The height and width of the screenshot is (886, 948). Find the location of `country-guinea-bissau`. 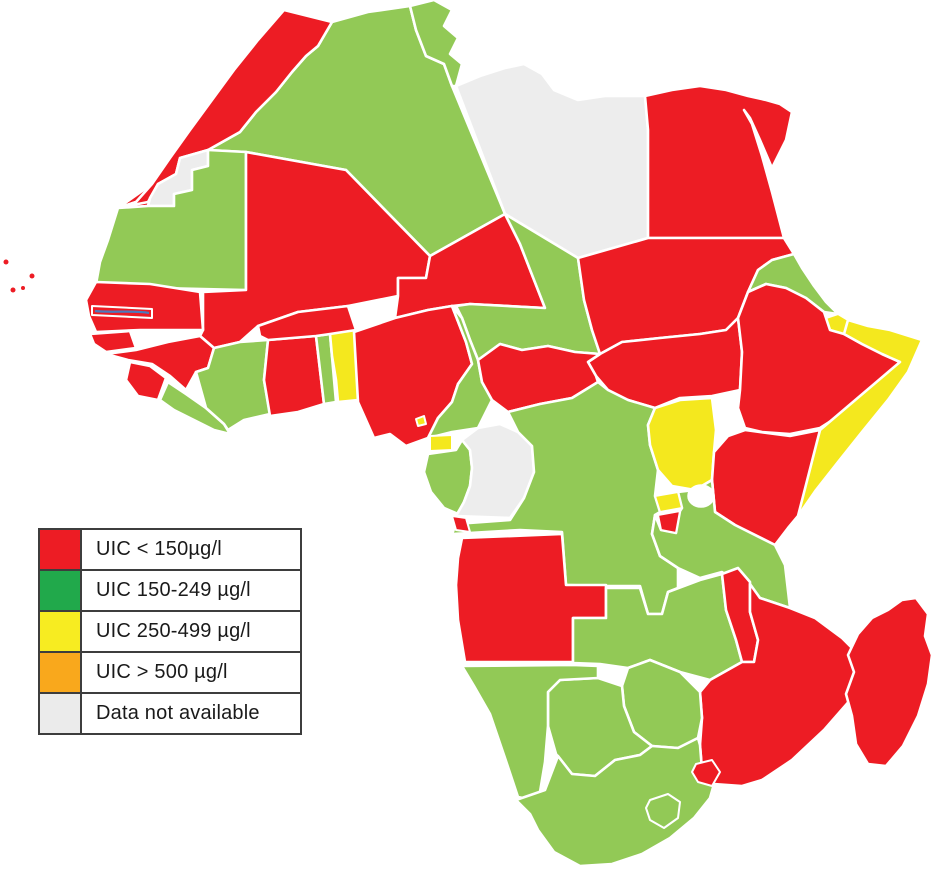

country-guinea-bissau is located at coordinates (113, 341).